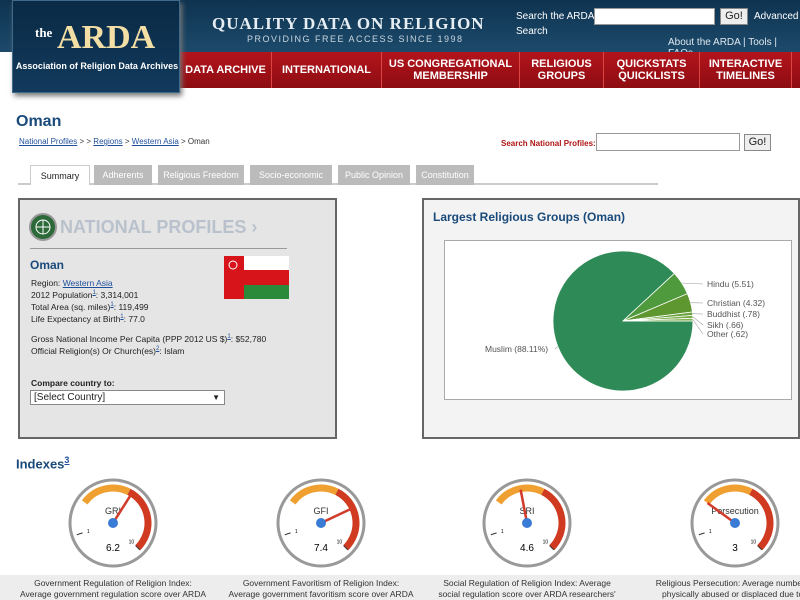  Describe the element at coordinates (201, 175) in the screenshot. I see `tab: Religious Freedom` at that location.